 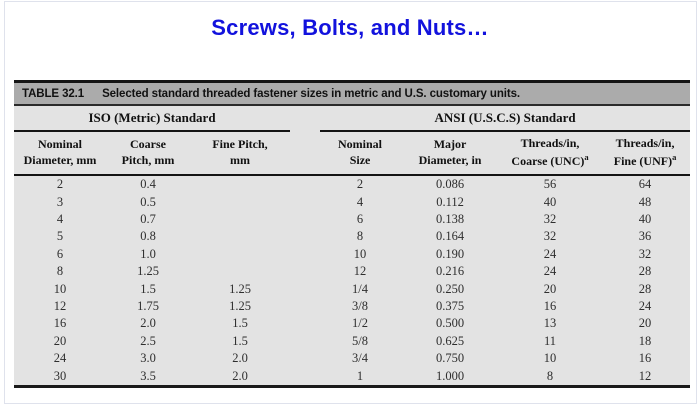 I want to click on table-cell: 0.190, so click(x=450, y=253).